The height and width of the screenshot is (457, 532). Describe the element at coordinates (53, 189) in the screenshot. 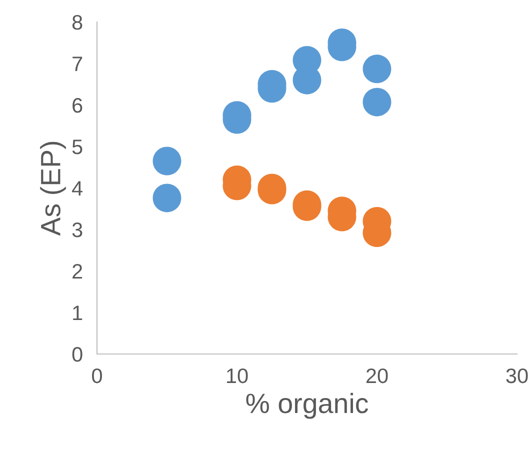

I see `y-axis-title: As (EP)` at that location.